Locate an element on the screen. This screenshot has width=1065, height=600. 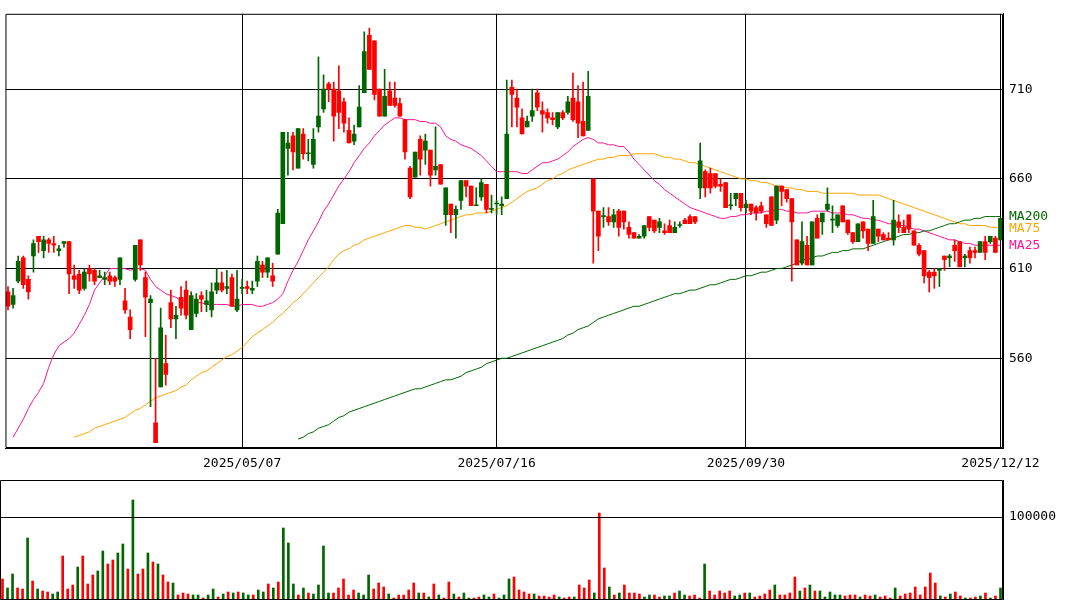
y-tick-label: 660 is located at coordinates (1021, 178).